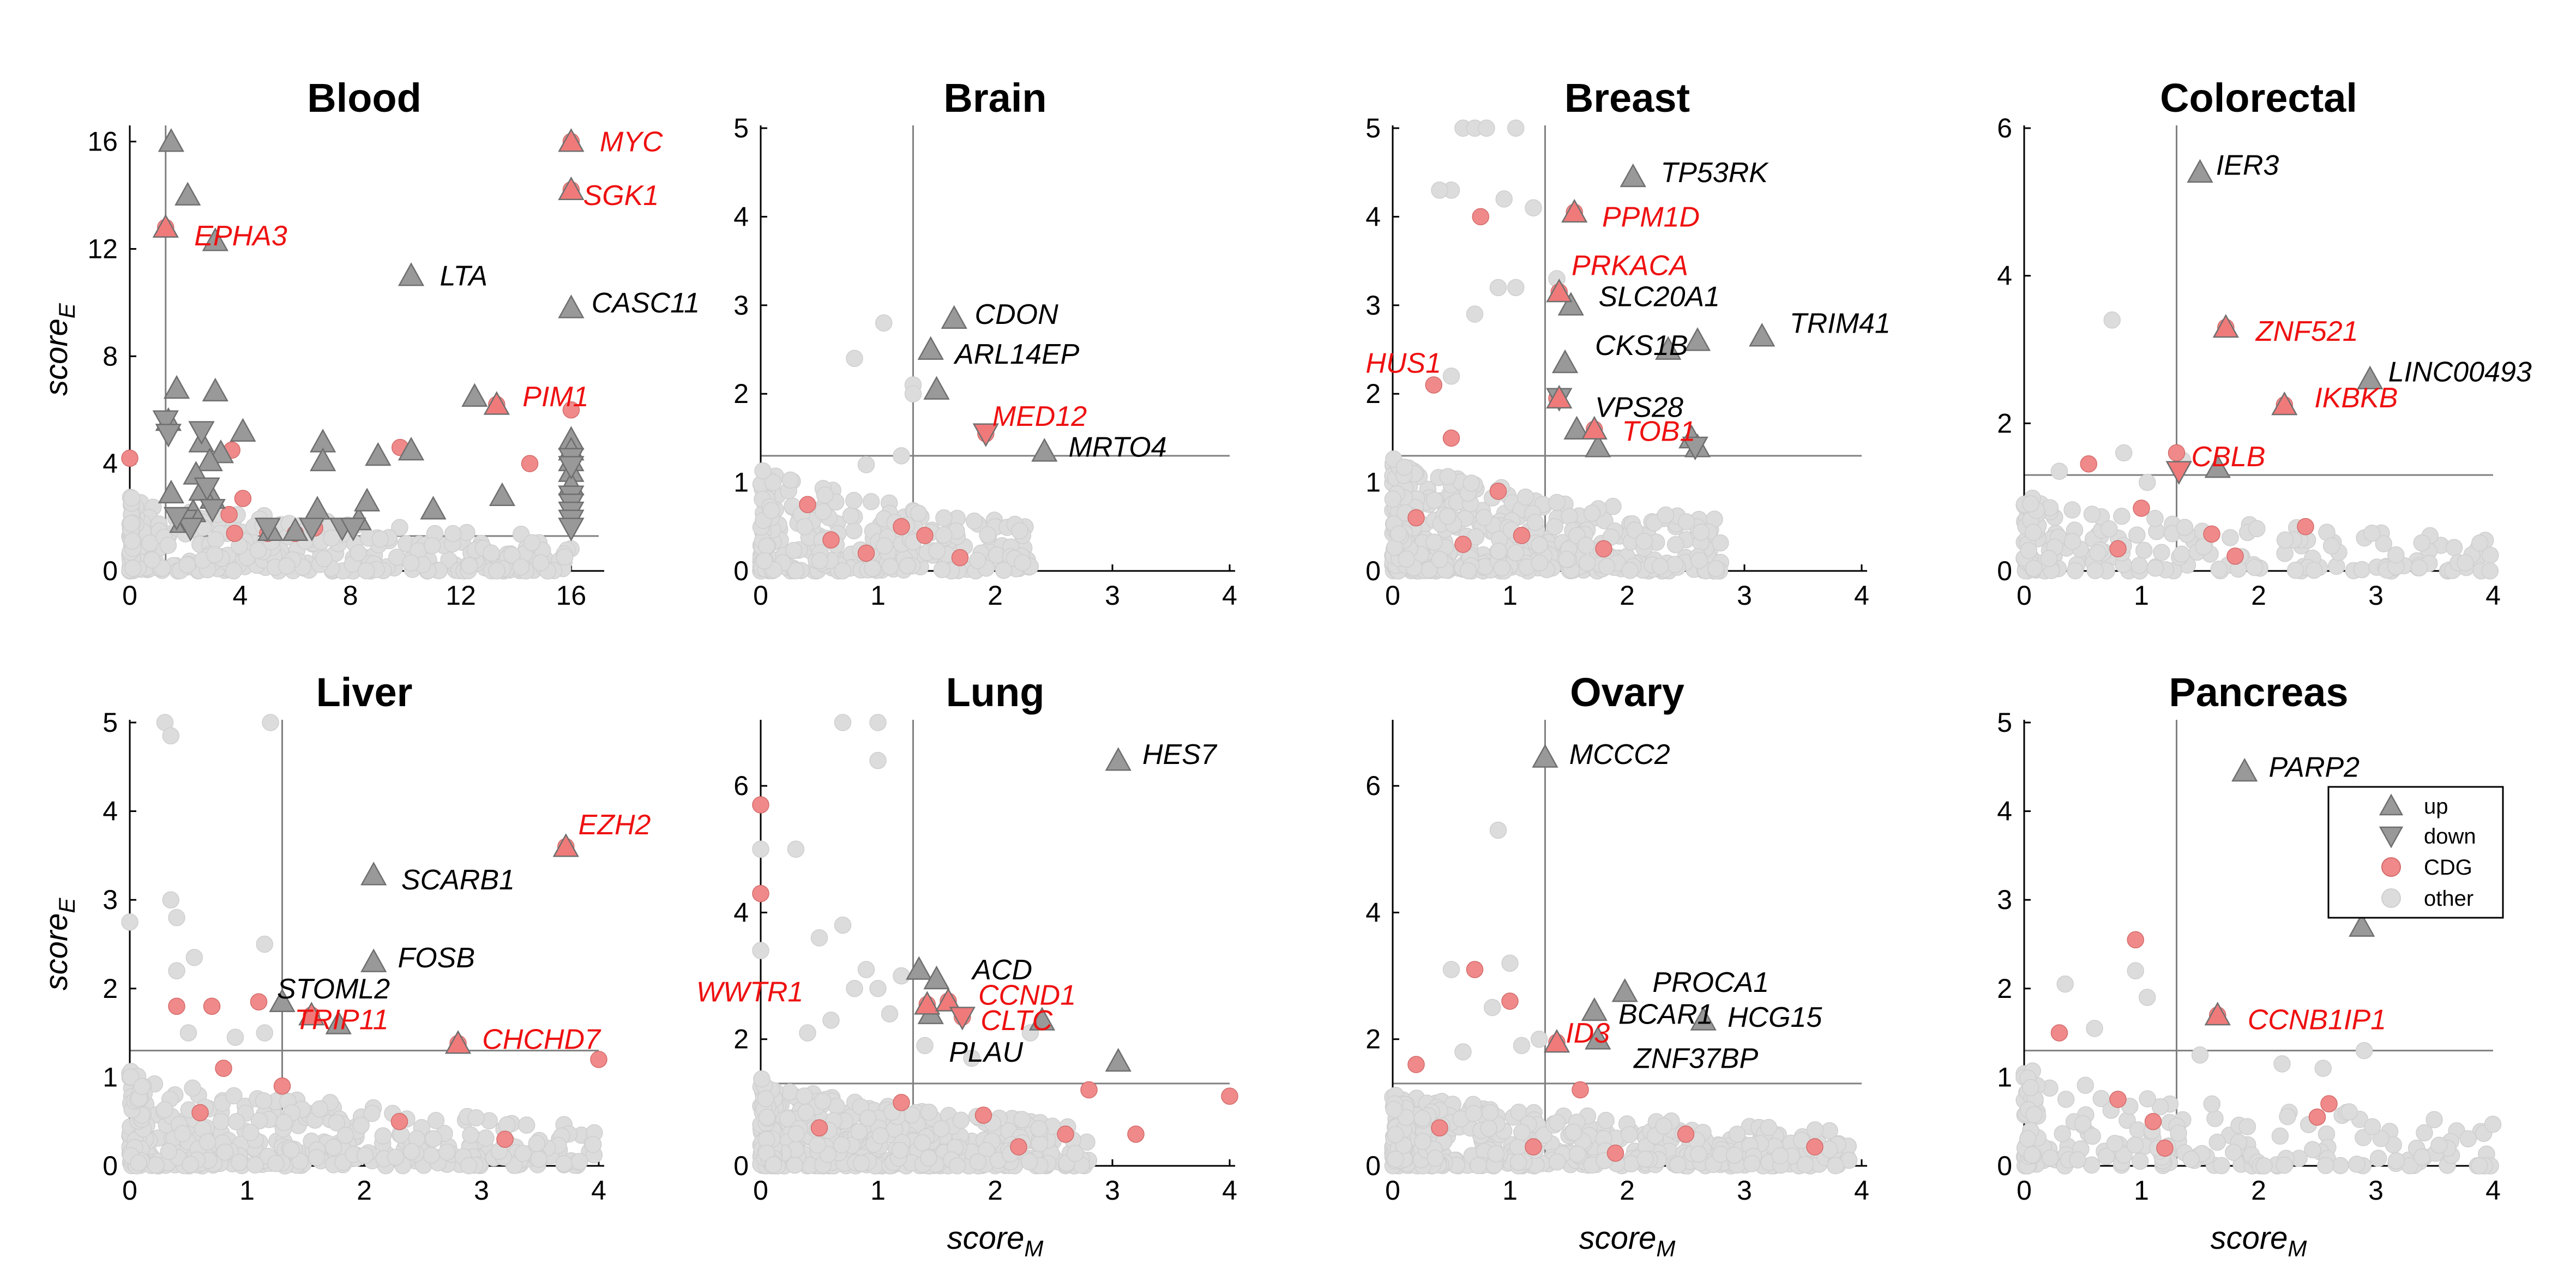 The image size is (2576, 1288). What do you see at coordinates (1710, 982) in the screenshot?
I see `gene-label: PROCA1` at bounding box center [1710, 982].